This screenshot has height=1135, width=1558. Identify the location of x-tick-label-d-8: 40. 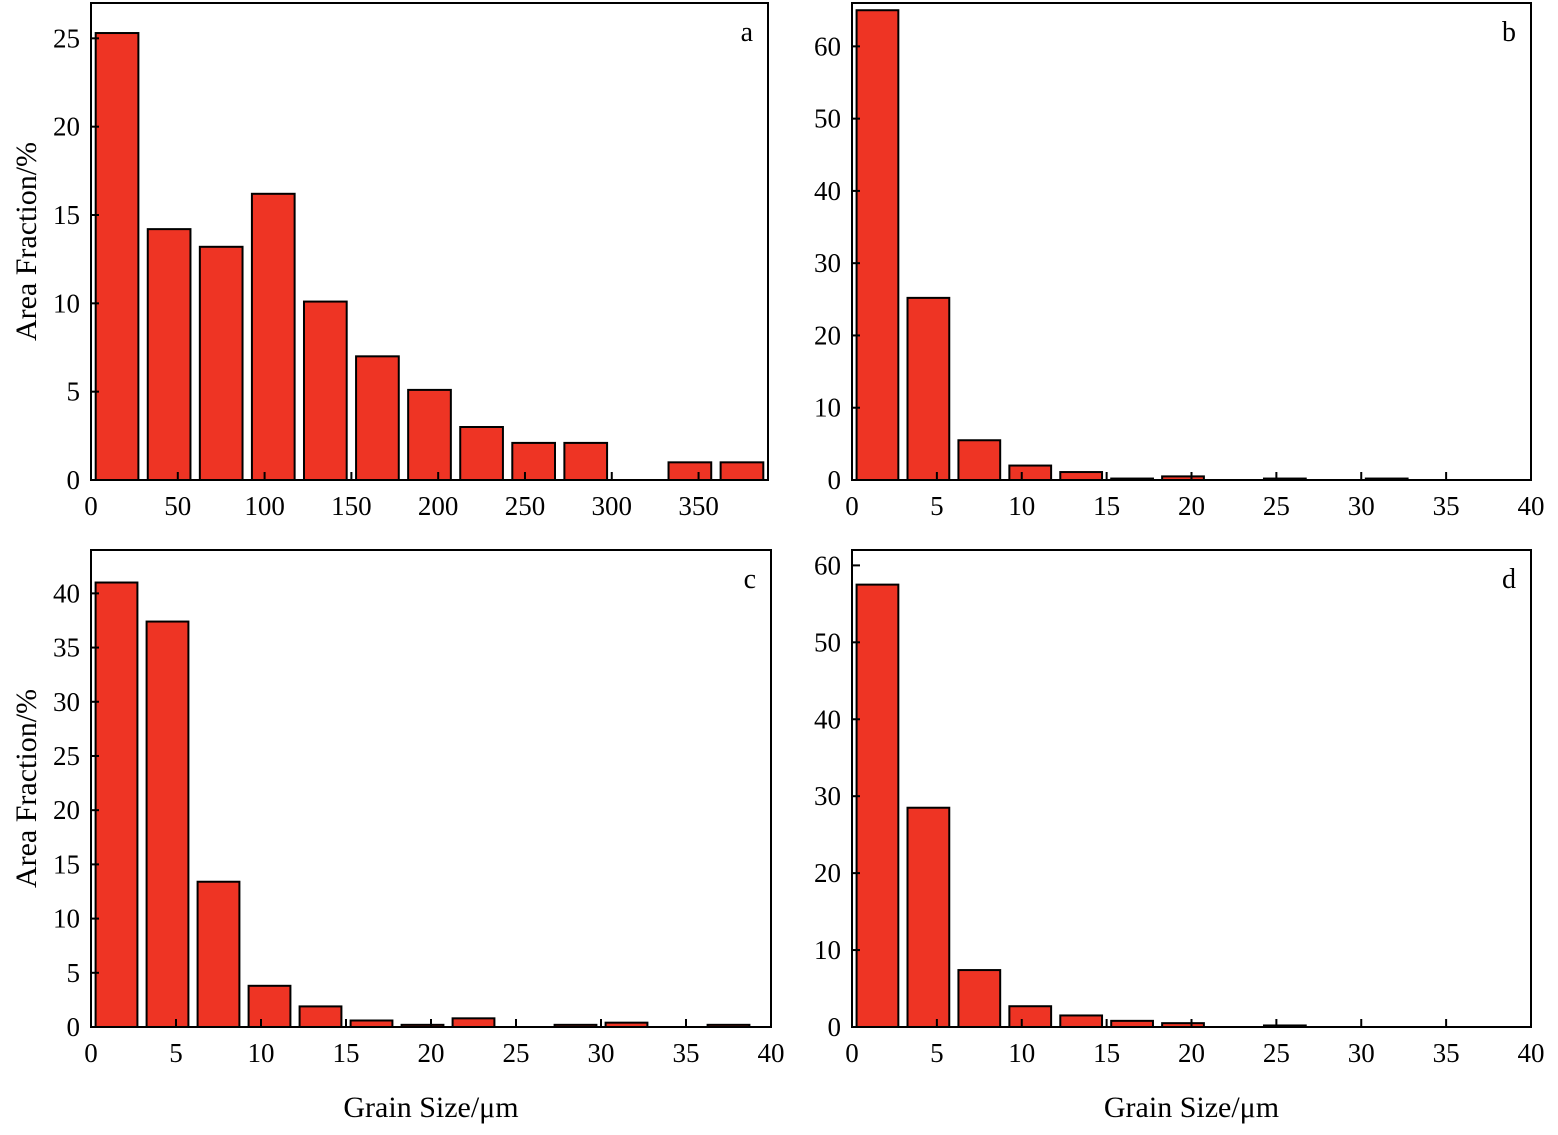
(1531, 1053).